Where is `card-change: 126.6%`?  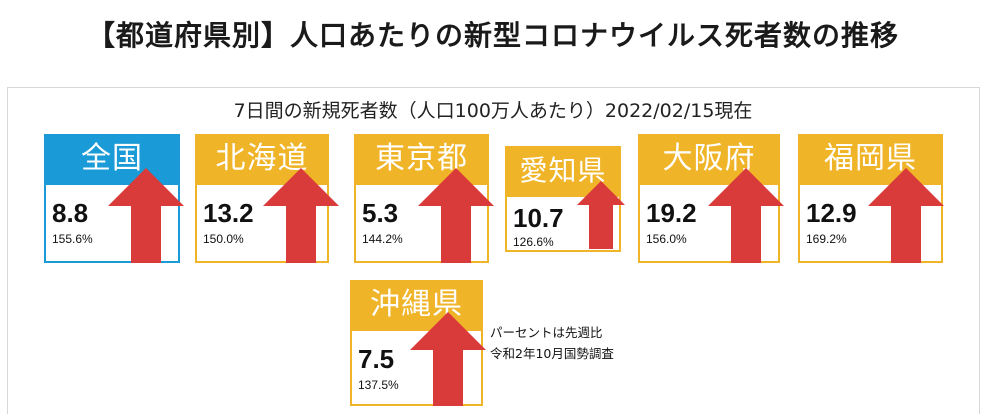 card-change: 126.6% is located at coordinates (533, 242).